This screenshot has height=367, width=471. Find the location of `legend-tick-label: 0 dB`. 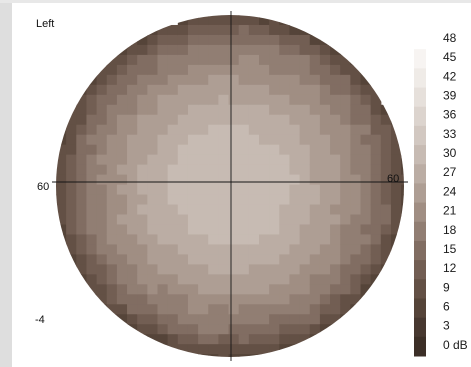

legend-tick-label: 0 dB is located at coordinates (455, 345).